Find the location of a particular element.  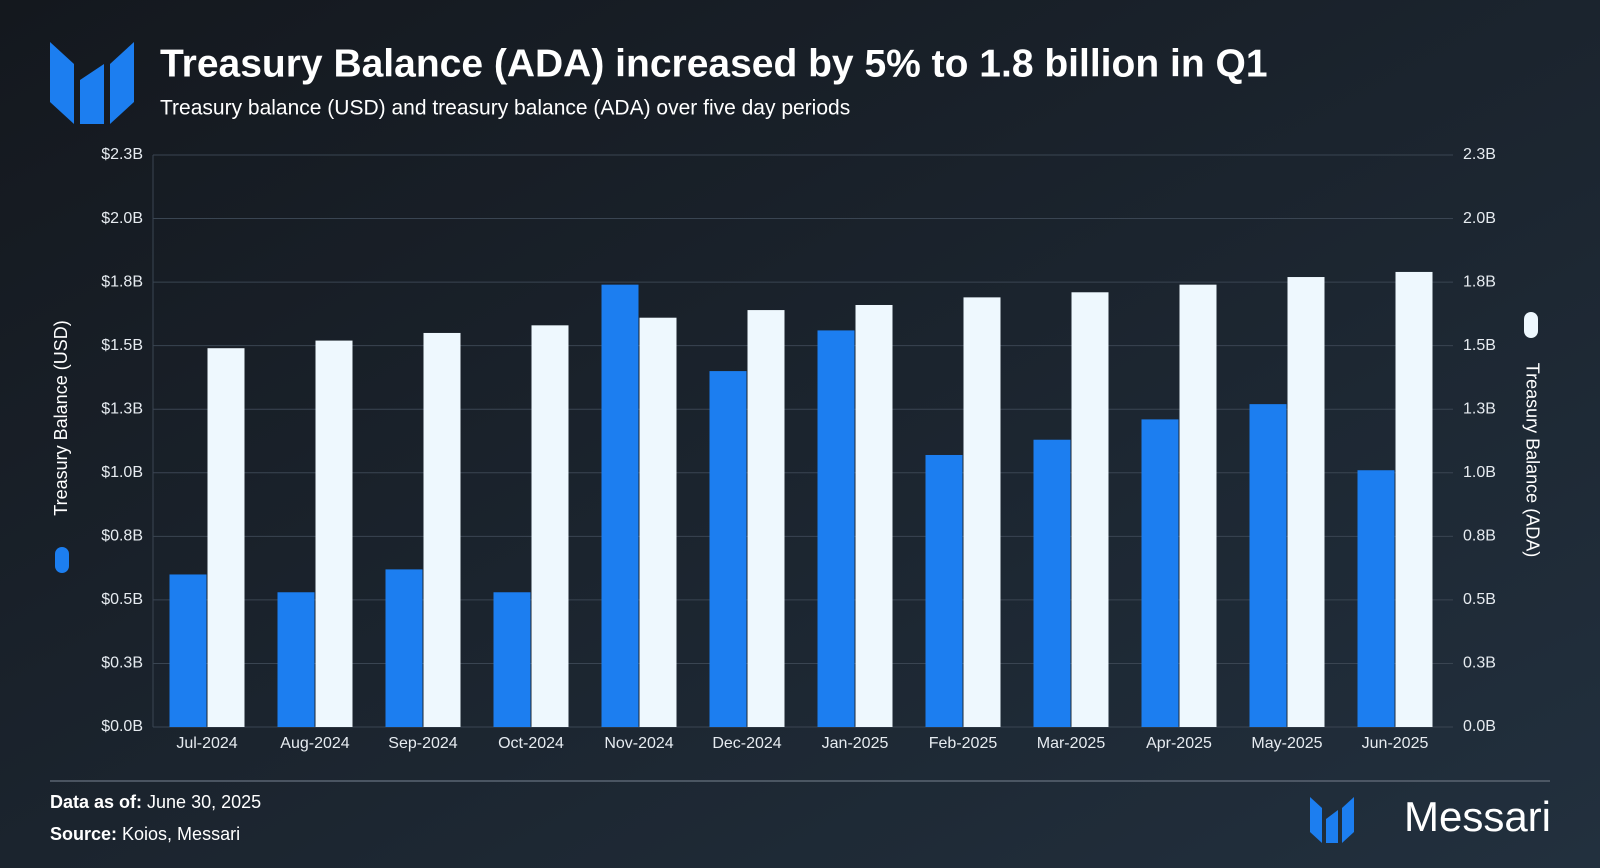

y2-tick-label: 0.3B is located at coordinates (1479, 663).